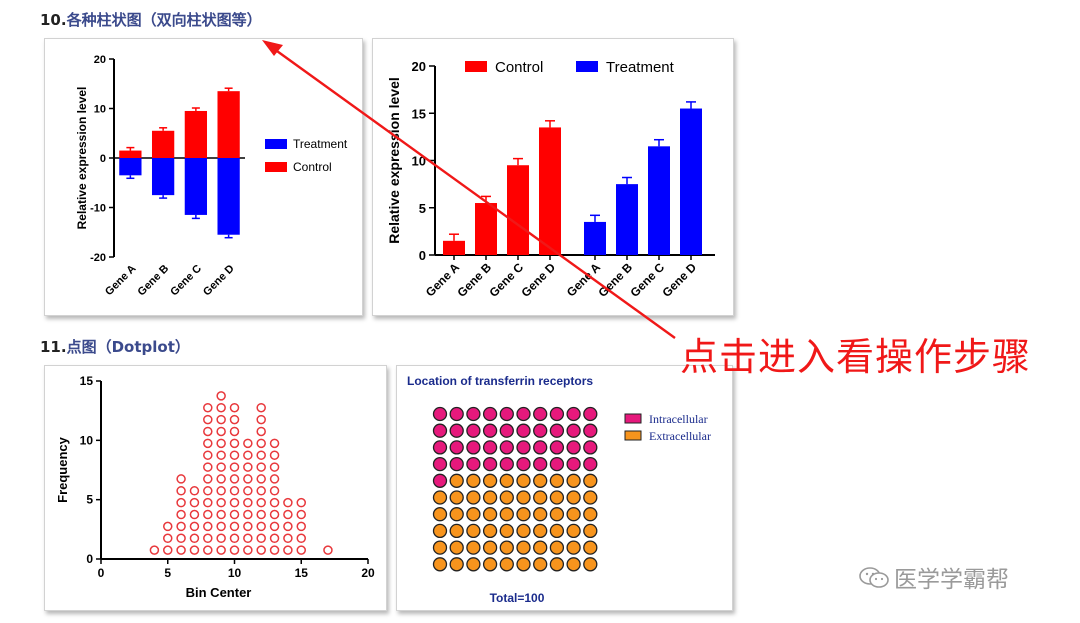  What do you see at coordinates (539, 280) in the screenshot?
I see `x-tick-label: Gene D` at bounding box center [539, 280].